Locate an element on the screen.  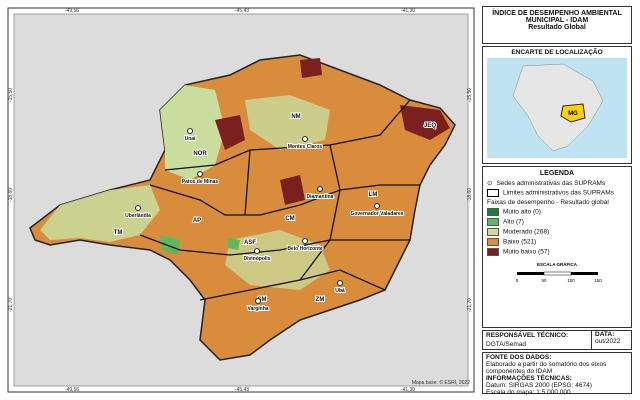
scale-tick-label: 150 is located at coordinates (598, 280).